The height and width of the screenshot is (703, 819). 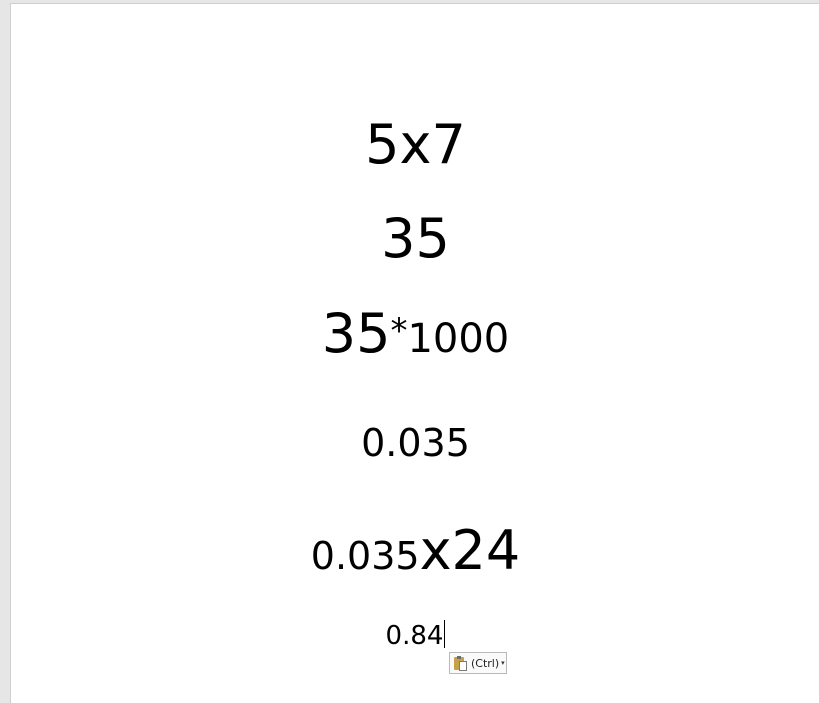 I want to click on line-2-text: 35, so click(x=415, y=238).